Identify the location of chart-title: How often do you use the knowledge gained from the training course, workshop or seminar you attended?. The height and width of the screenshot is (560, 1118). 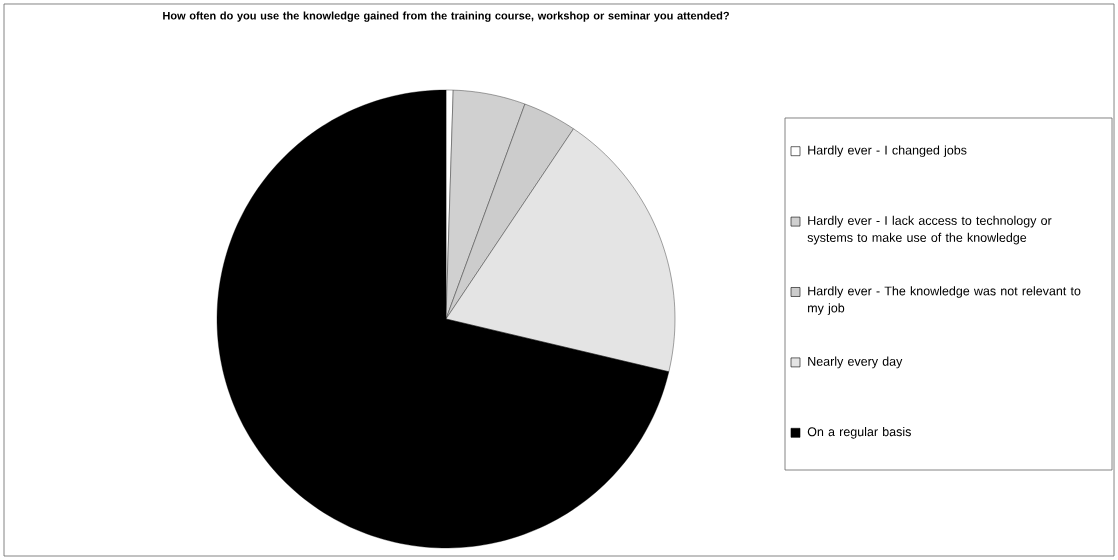
(446, 16).